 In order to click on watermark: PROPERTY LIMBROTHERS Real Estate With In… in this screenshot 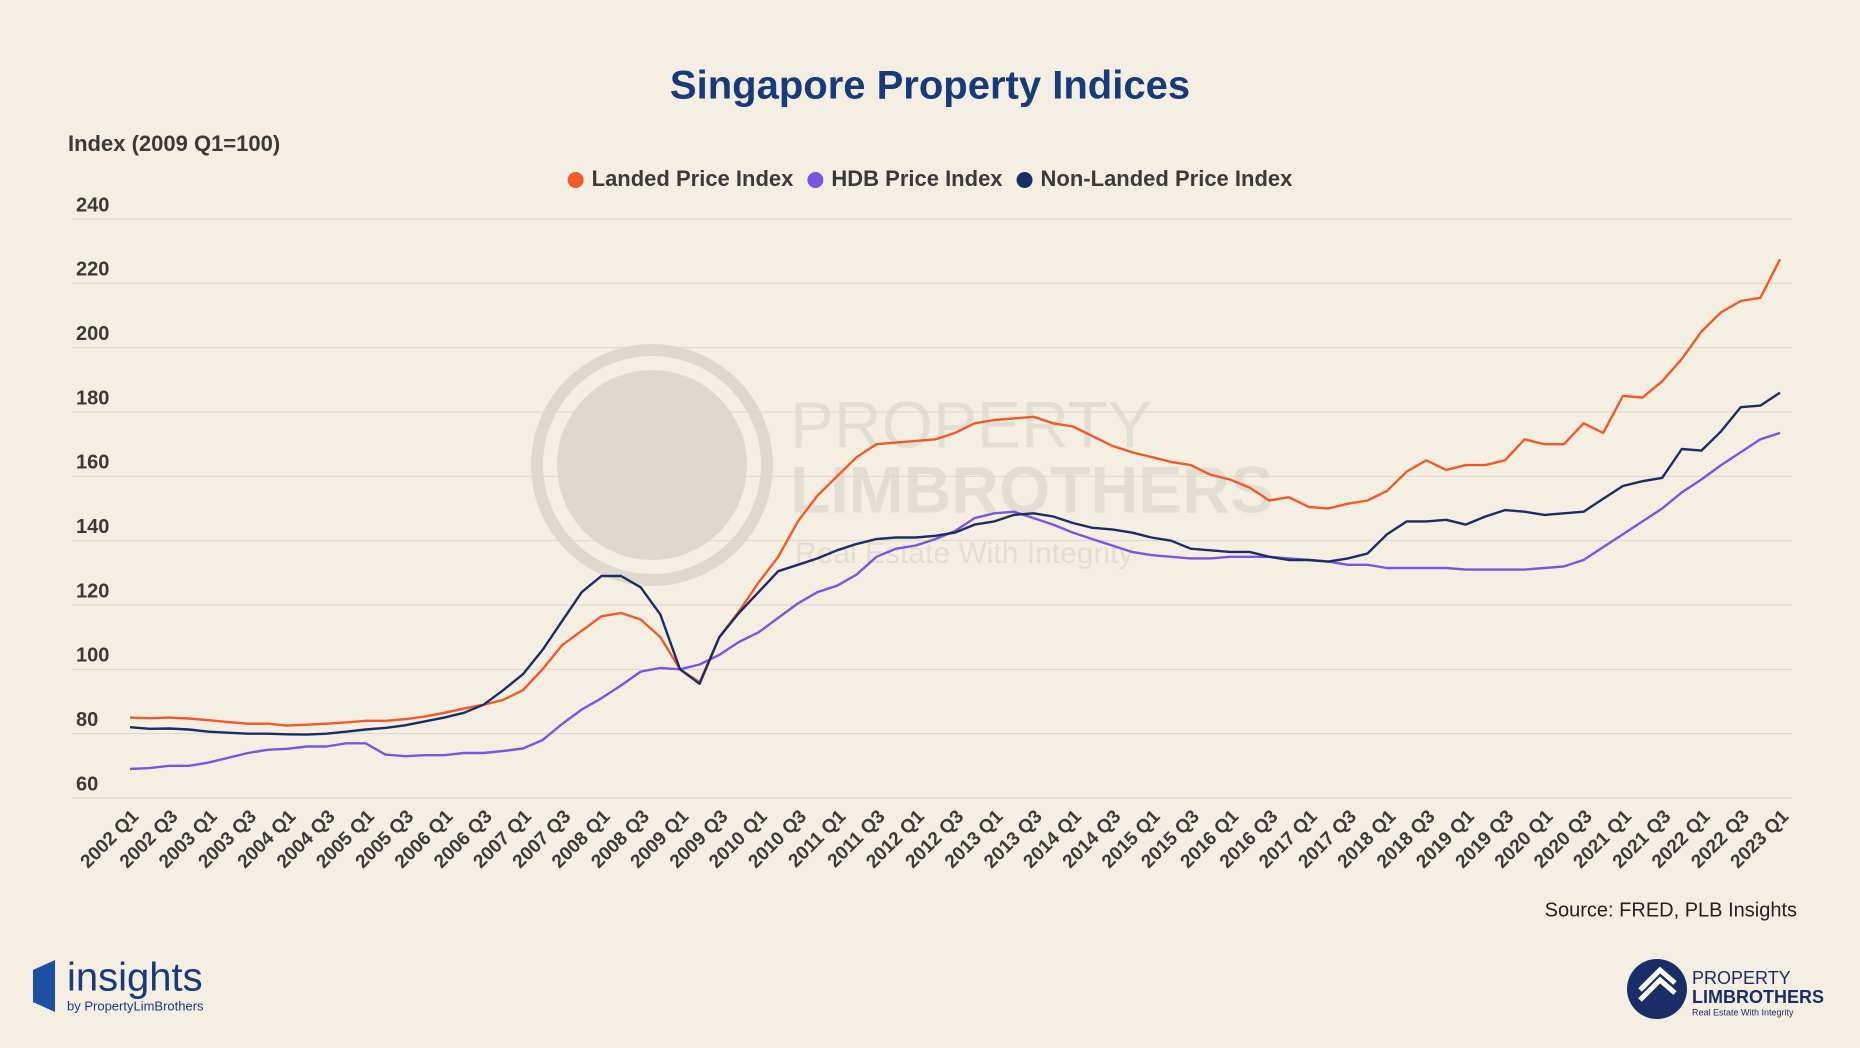, I will do `click(902, 465)`.